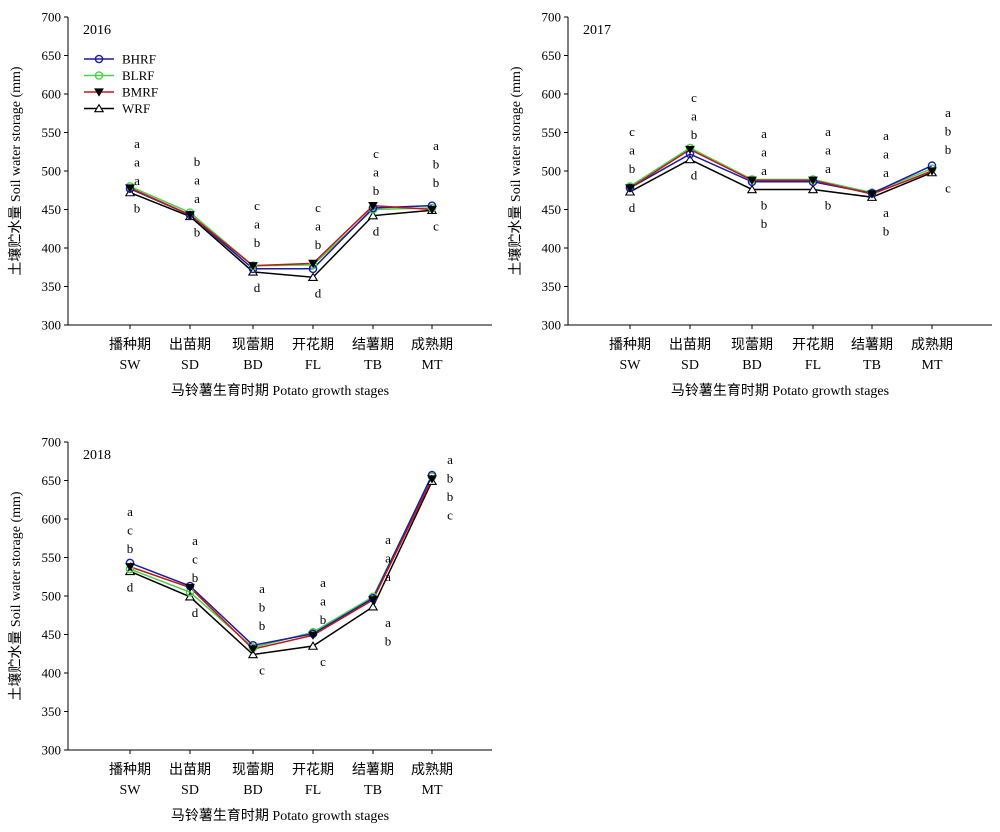  Describe the element at coordinates (432, 790) in the screenshot. I see `x-category-en: MT` at that location.